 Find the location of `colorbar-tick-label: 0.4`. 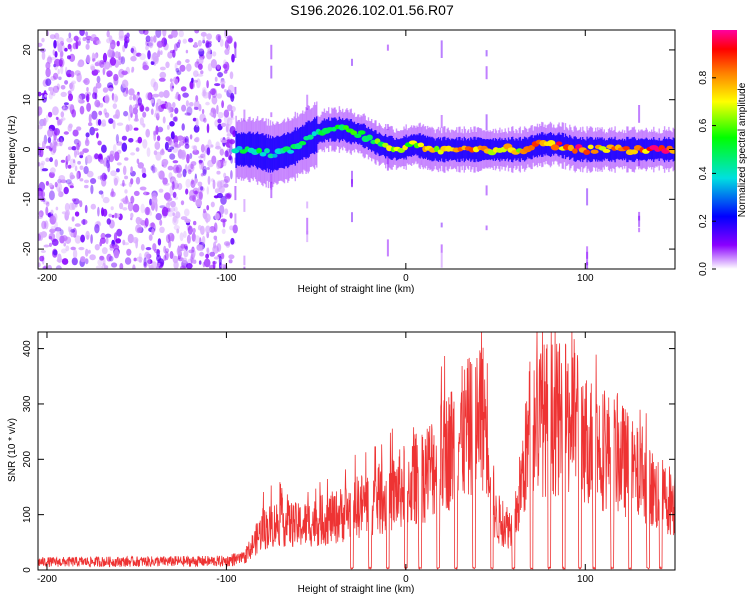

colorbar-tick-label: 0.4 is located at coordinates (703, 173).